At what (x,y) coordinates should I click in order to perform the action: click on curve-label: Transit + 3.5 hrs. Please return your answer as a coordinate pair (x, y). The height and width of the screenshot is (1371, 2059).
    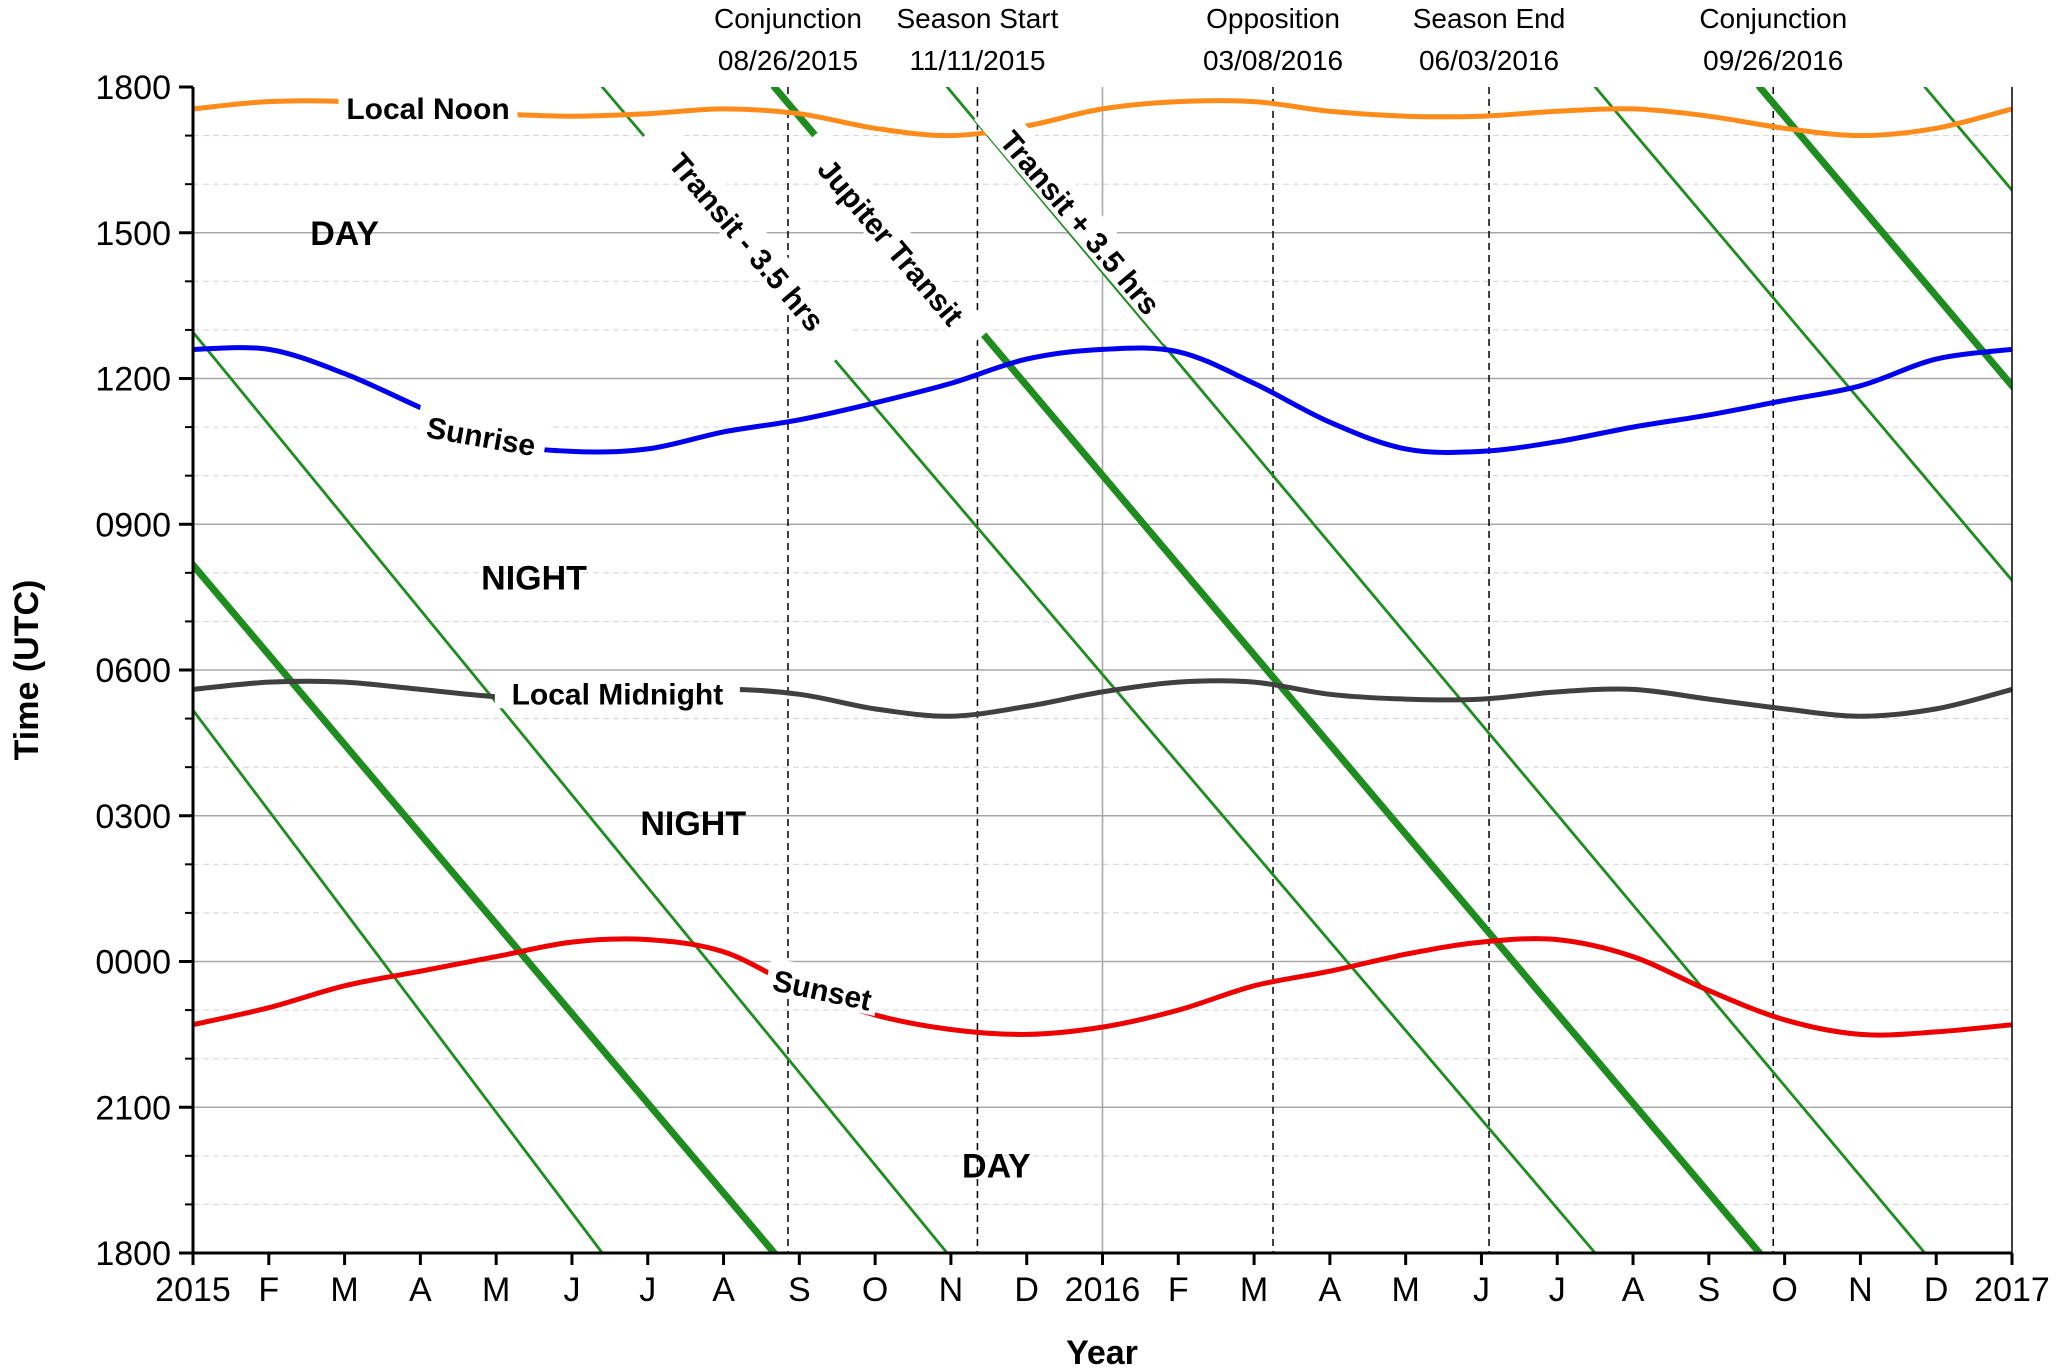
    Looking at the image, I should click on (1079, 223).